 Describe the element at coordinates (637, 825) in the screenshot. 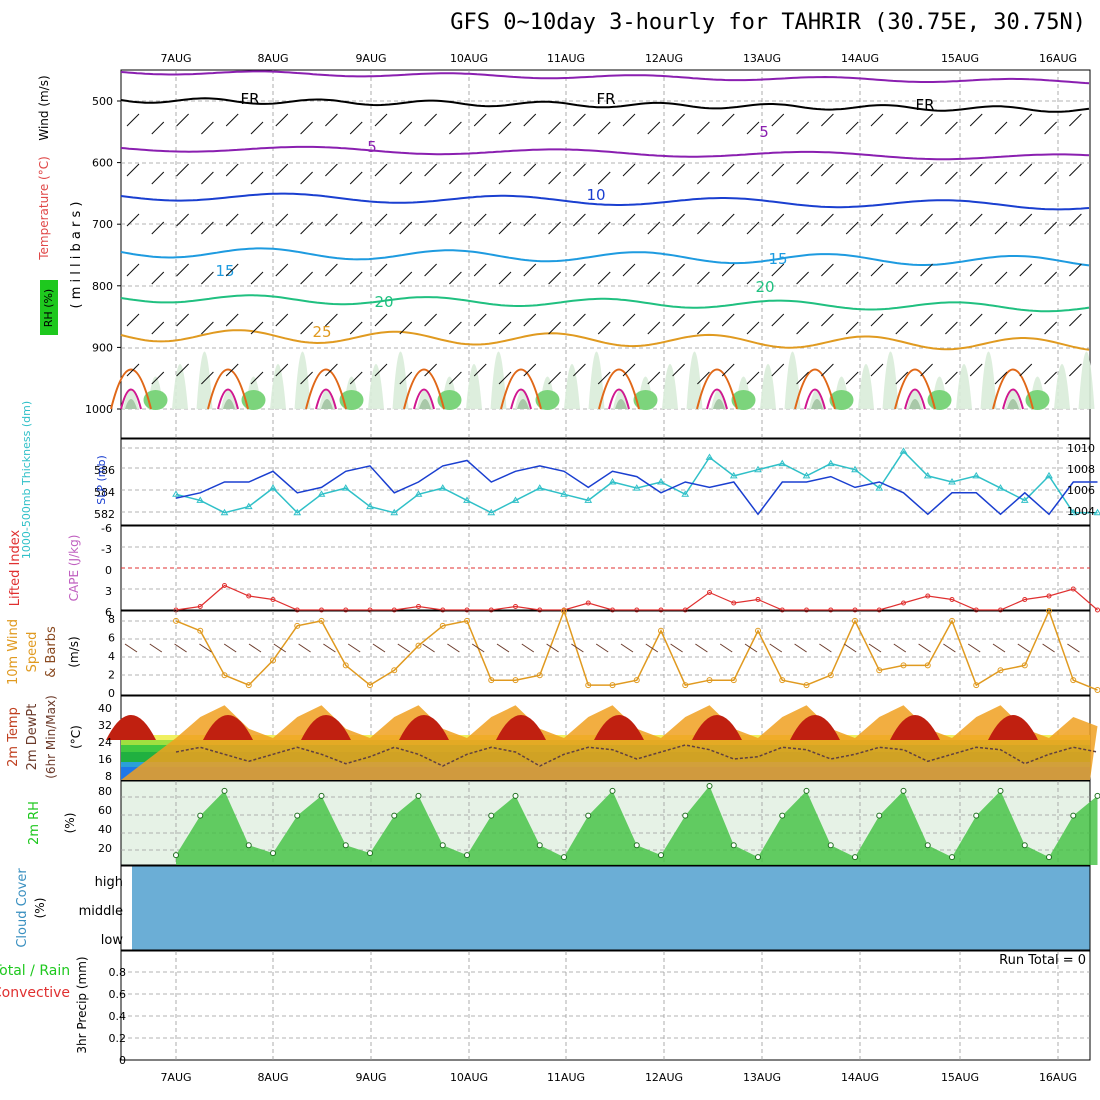

I see `rh-area` at that location.